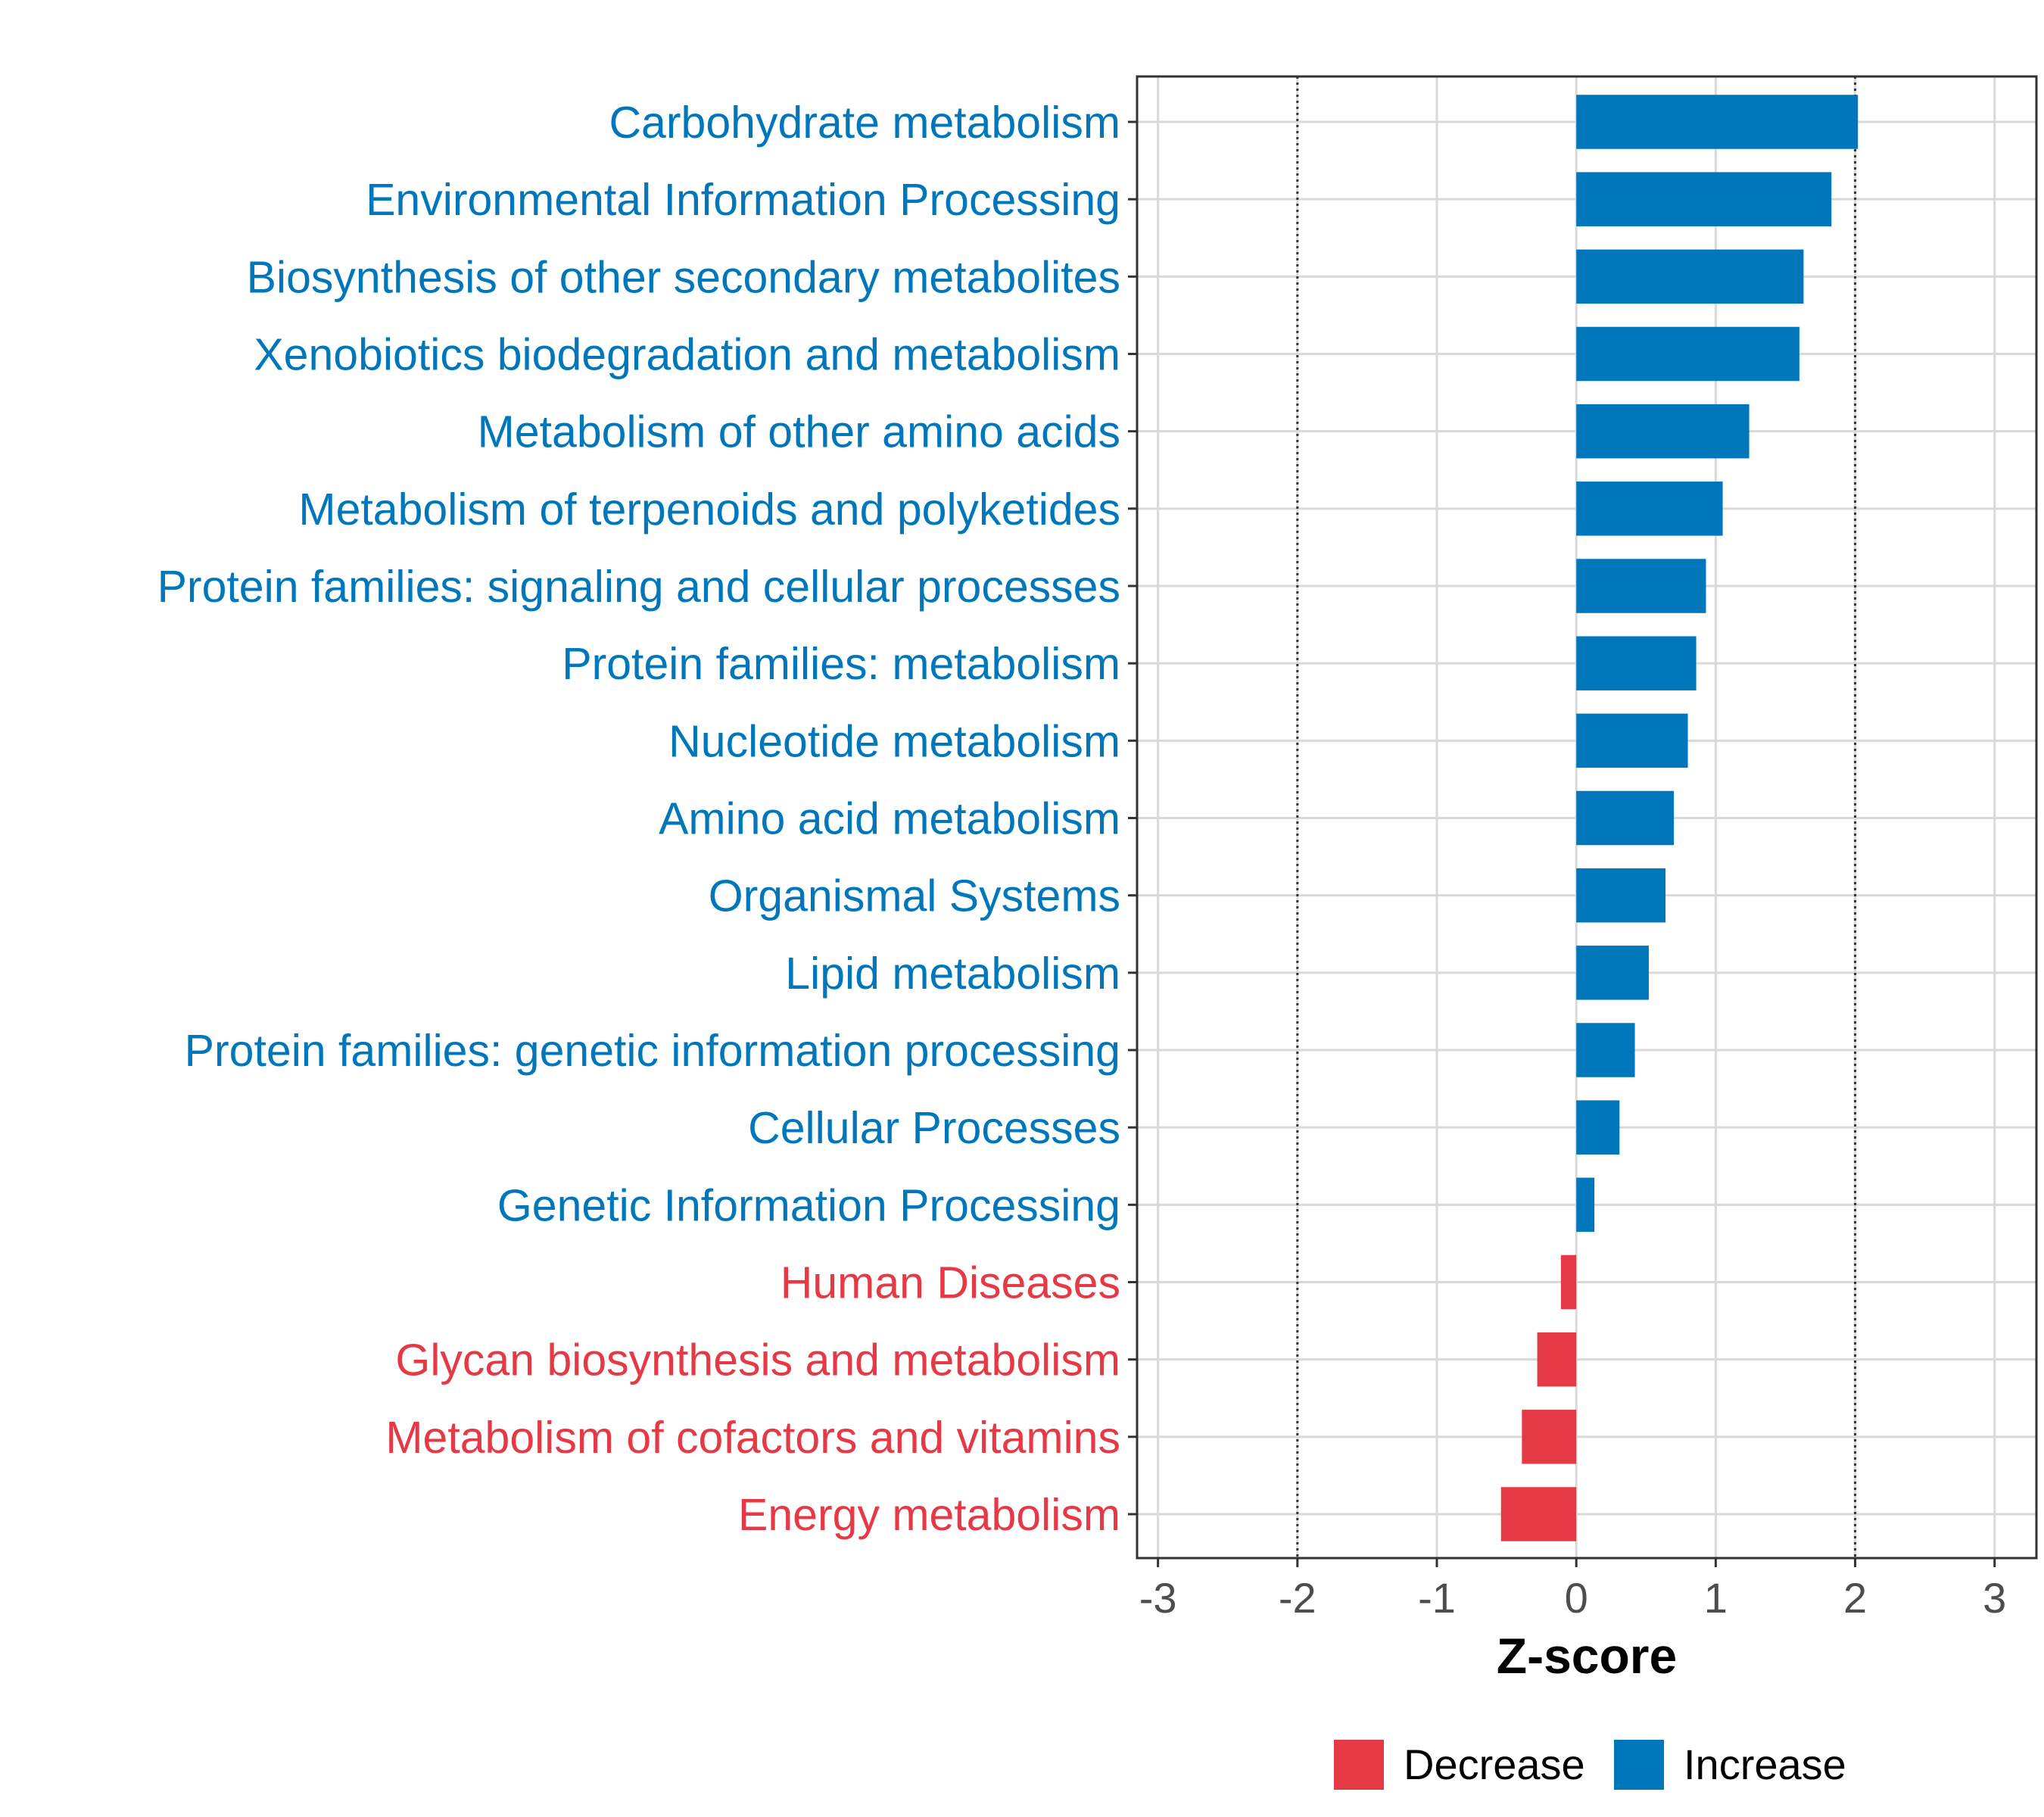 Image resolution: width=2044 pixels, height=1817 pixels. I want to click on bars, so click(1679, 818).